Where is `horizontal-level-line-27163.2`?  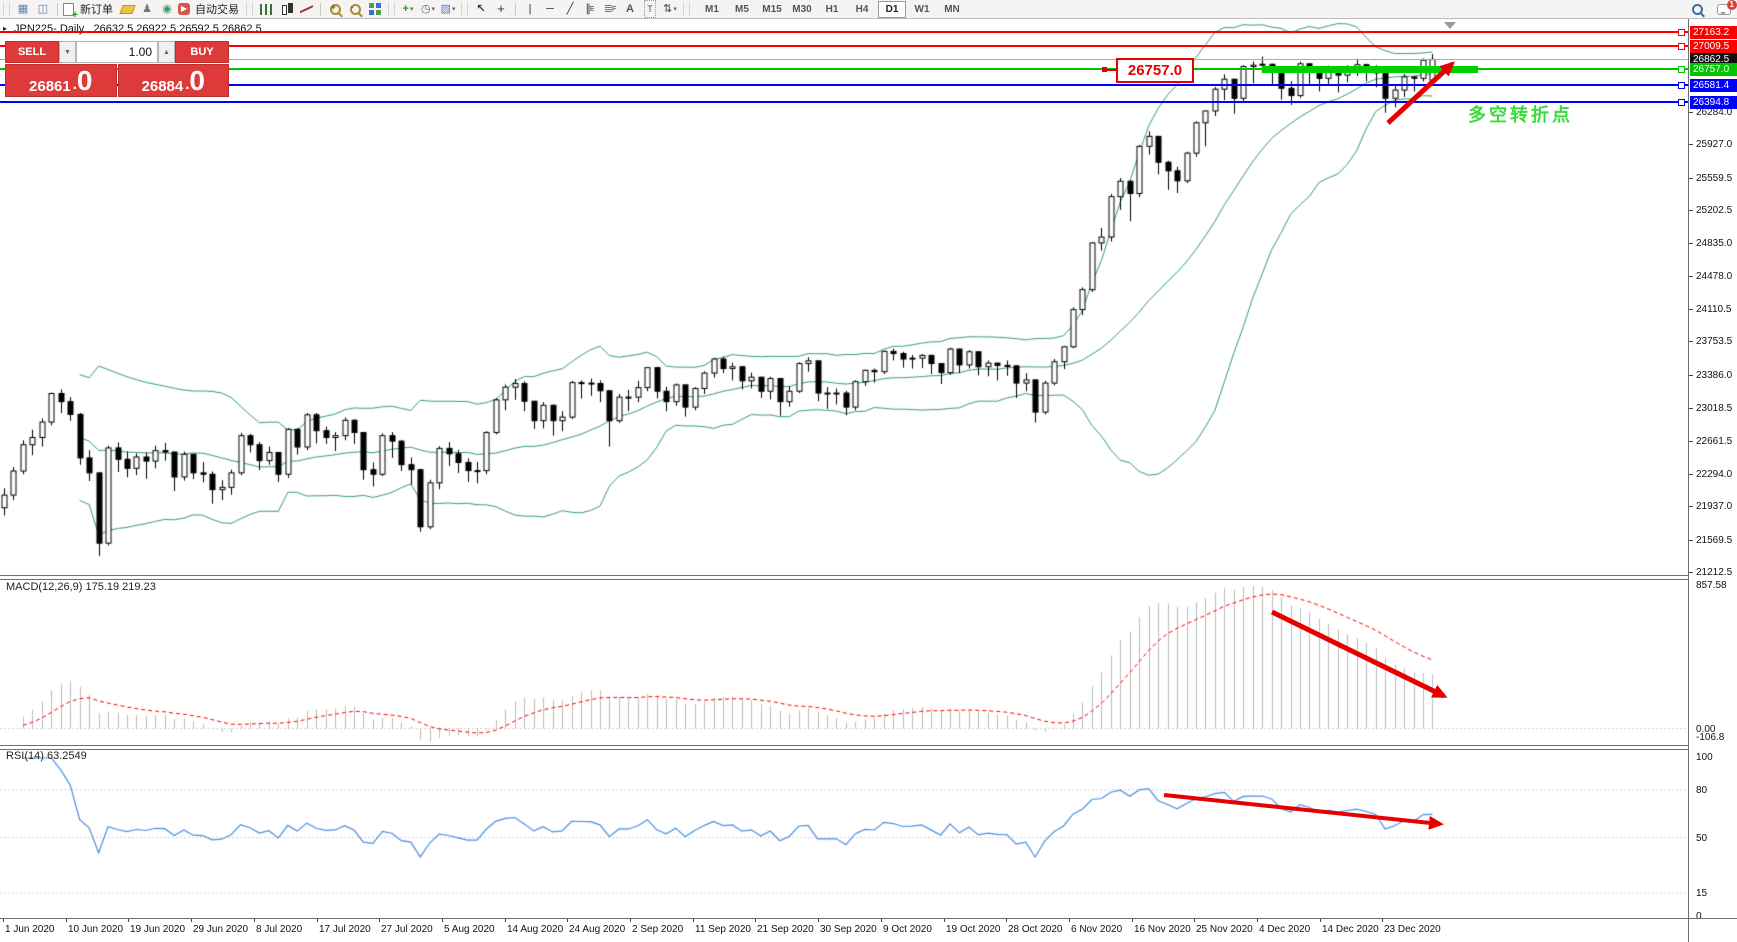
horizontal-level-line-27163.2 is located at coordinates (844, 32).